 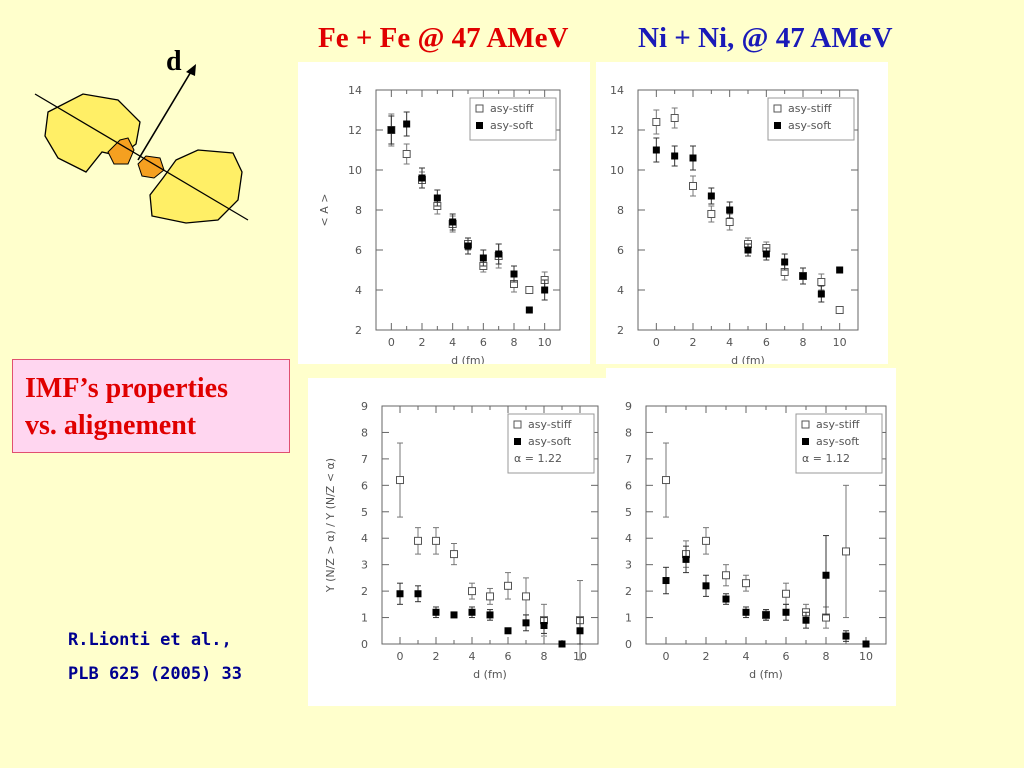 What do you see at coordinates (126, 388) in the screenshot?
I see `callout-line-1: IMF’s properties` at bounding box center [126, 388].